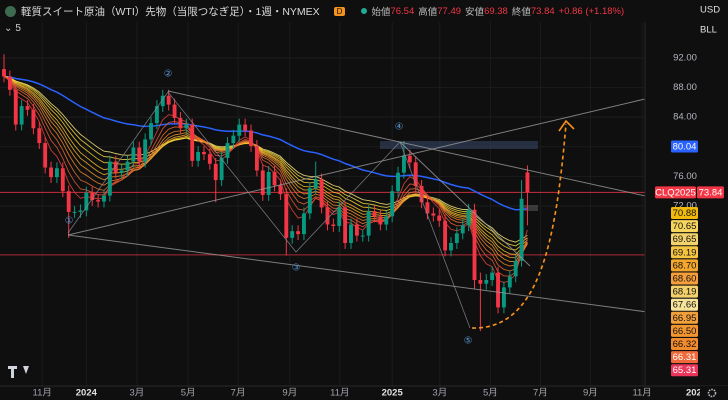 This screenshot has height=400, width=728. What do you see at coordinates (685, 176) in the screenshot?
I see `y-tick-label: 76.00` at bounding box center [685, 176].